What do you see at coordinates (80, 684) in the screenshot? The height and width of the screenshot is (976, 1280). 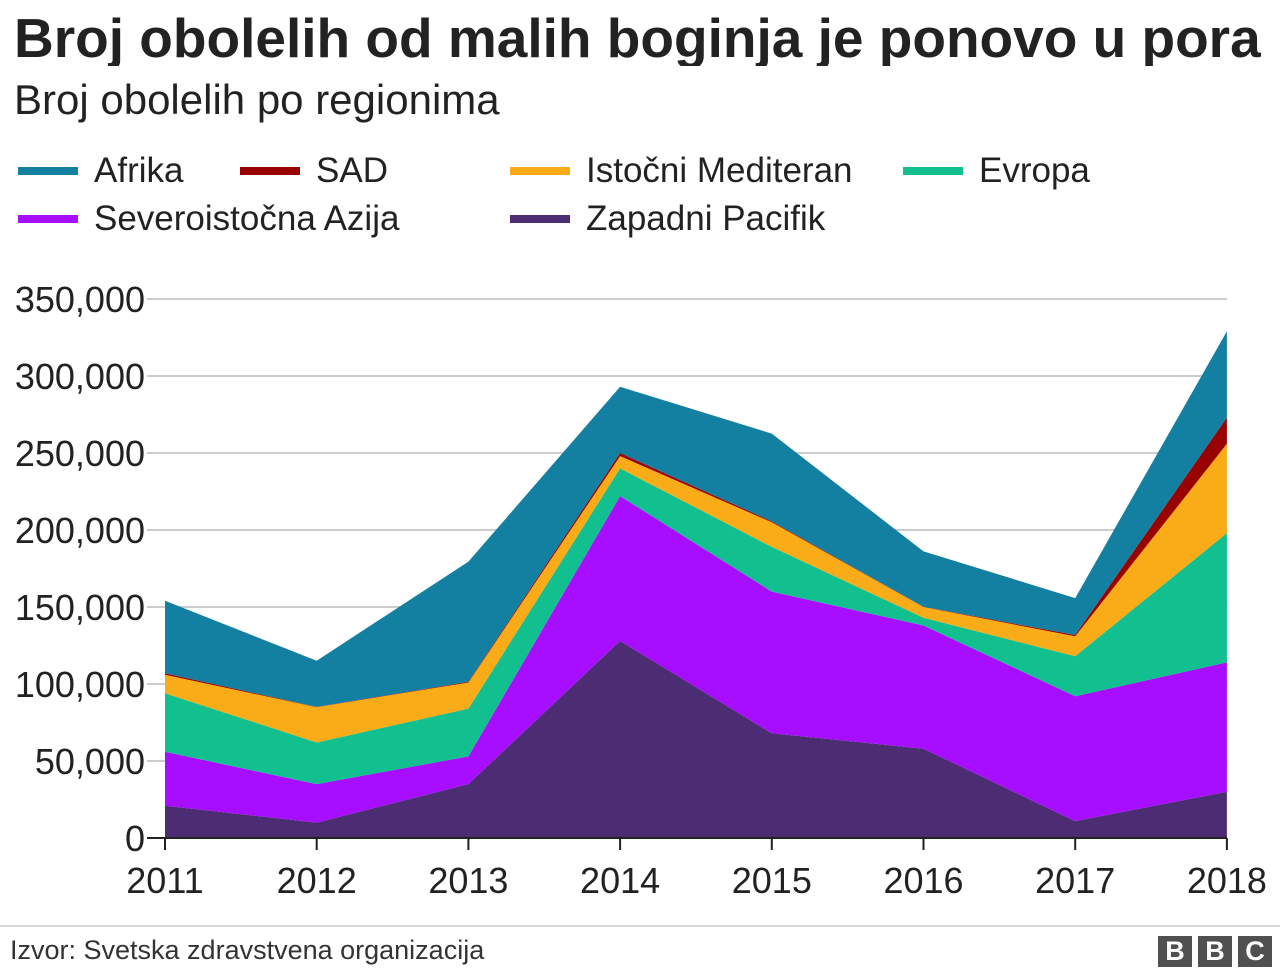 I see `y-tick-label: 100,000` at bounding box center [80, 684].